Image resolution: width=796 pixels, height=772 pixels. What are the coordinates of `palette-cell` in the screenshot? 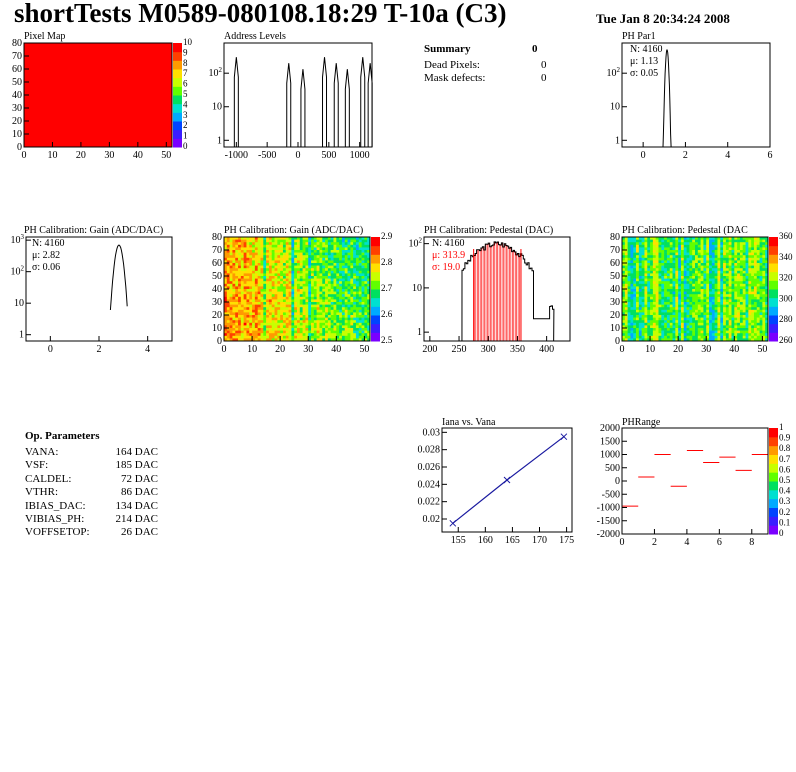 It's located at (177, 134).